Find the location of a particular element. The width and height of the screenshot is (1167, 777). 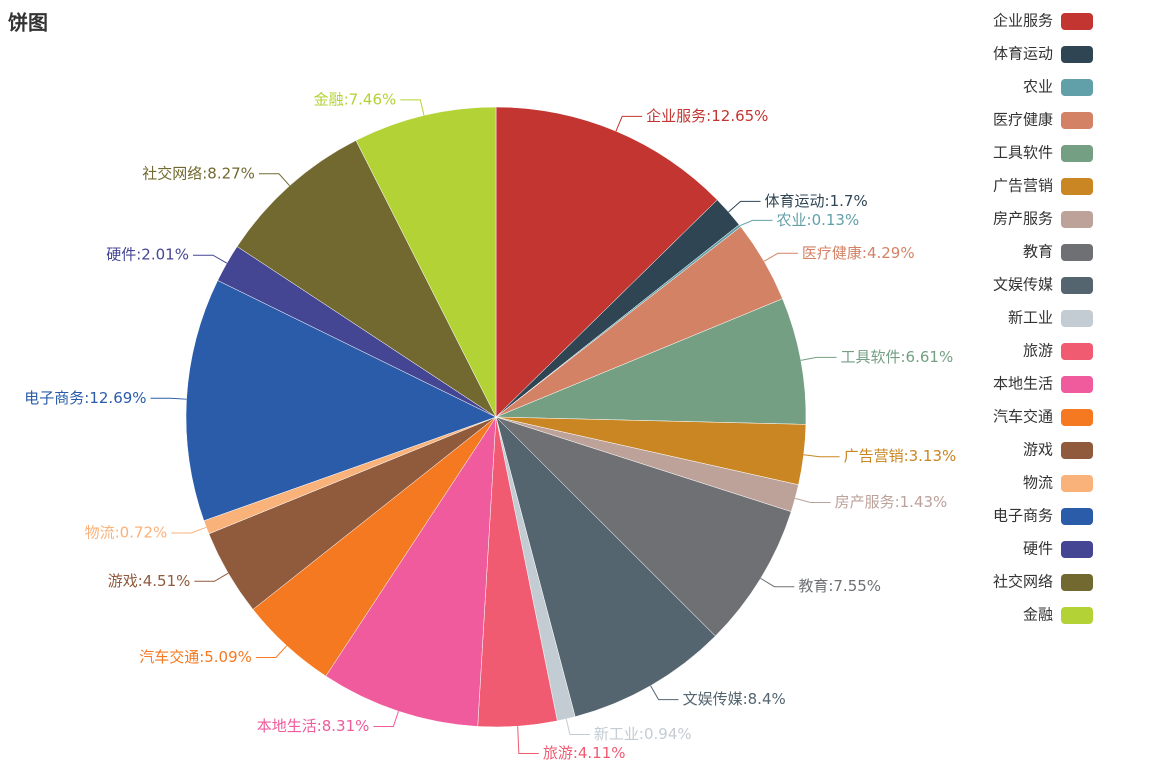

data-label: 游戏:4.51% is located at coordinates (149, 581).